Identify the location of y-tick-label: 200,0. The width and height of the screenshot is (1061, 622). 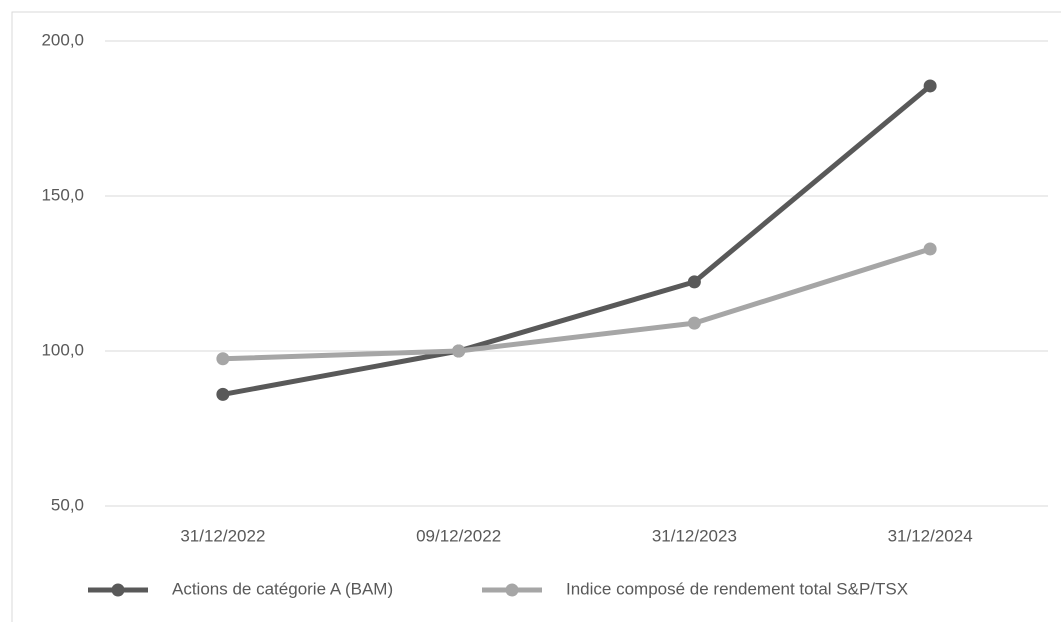
(62, 39).